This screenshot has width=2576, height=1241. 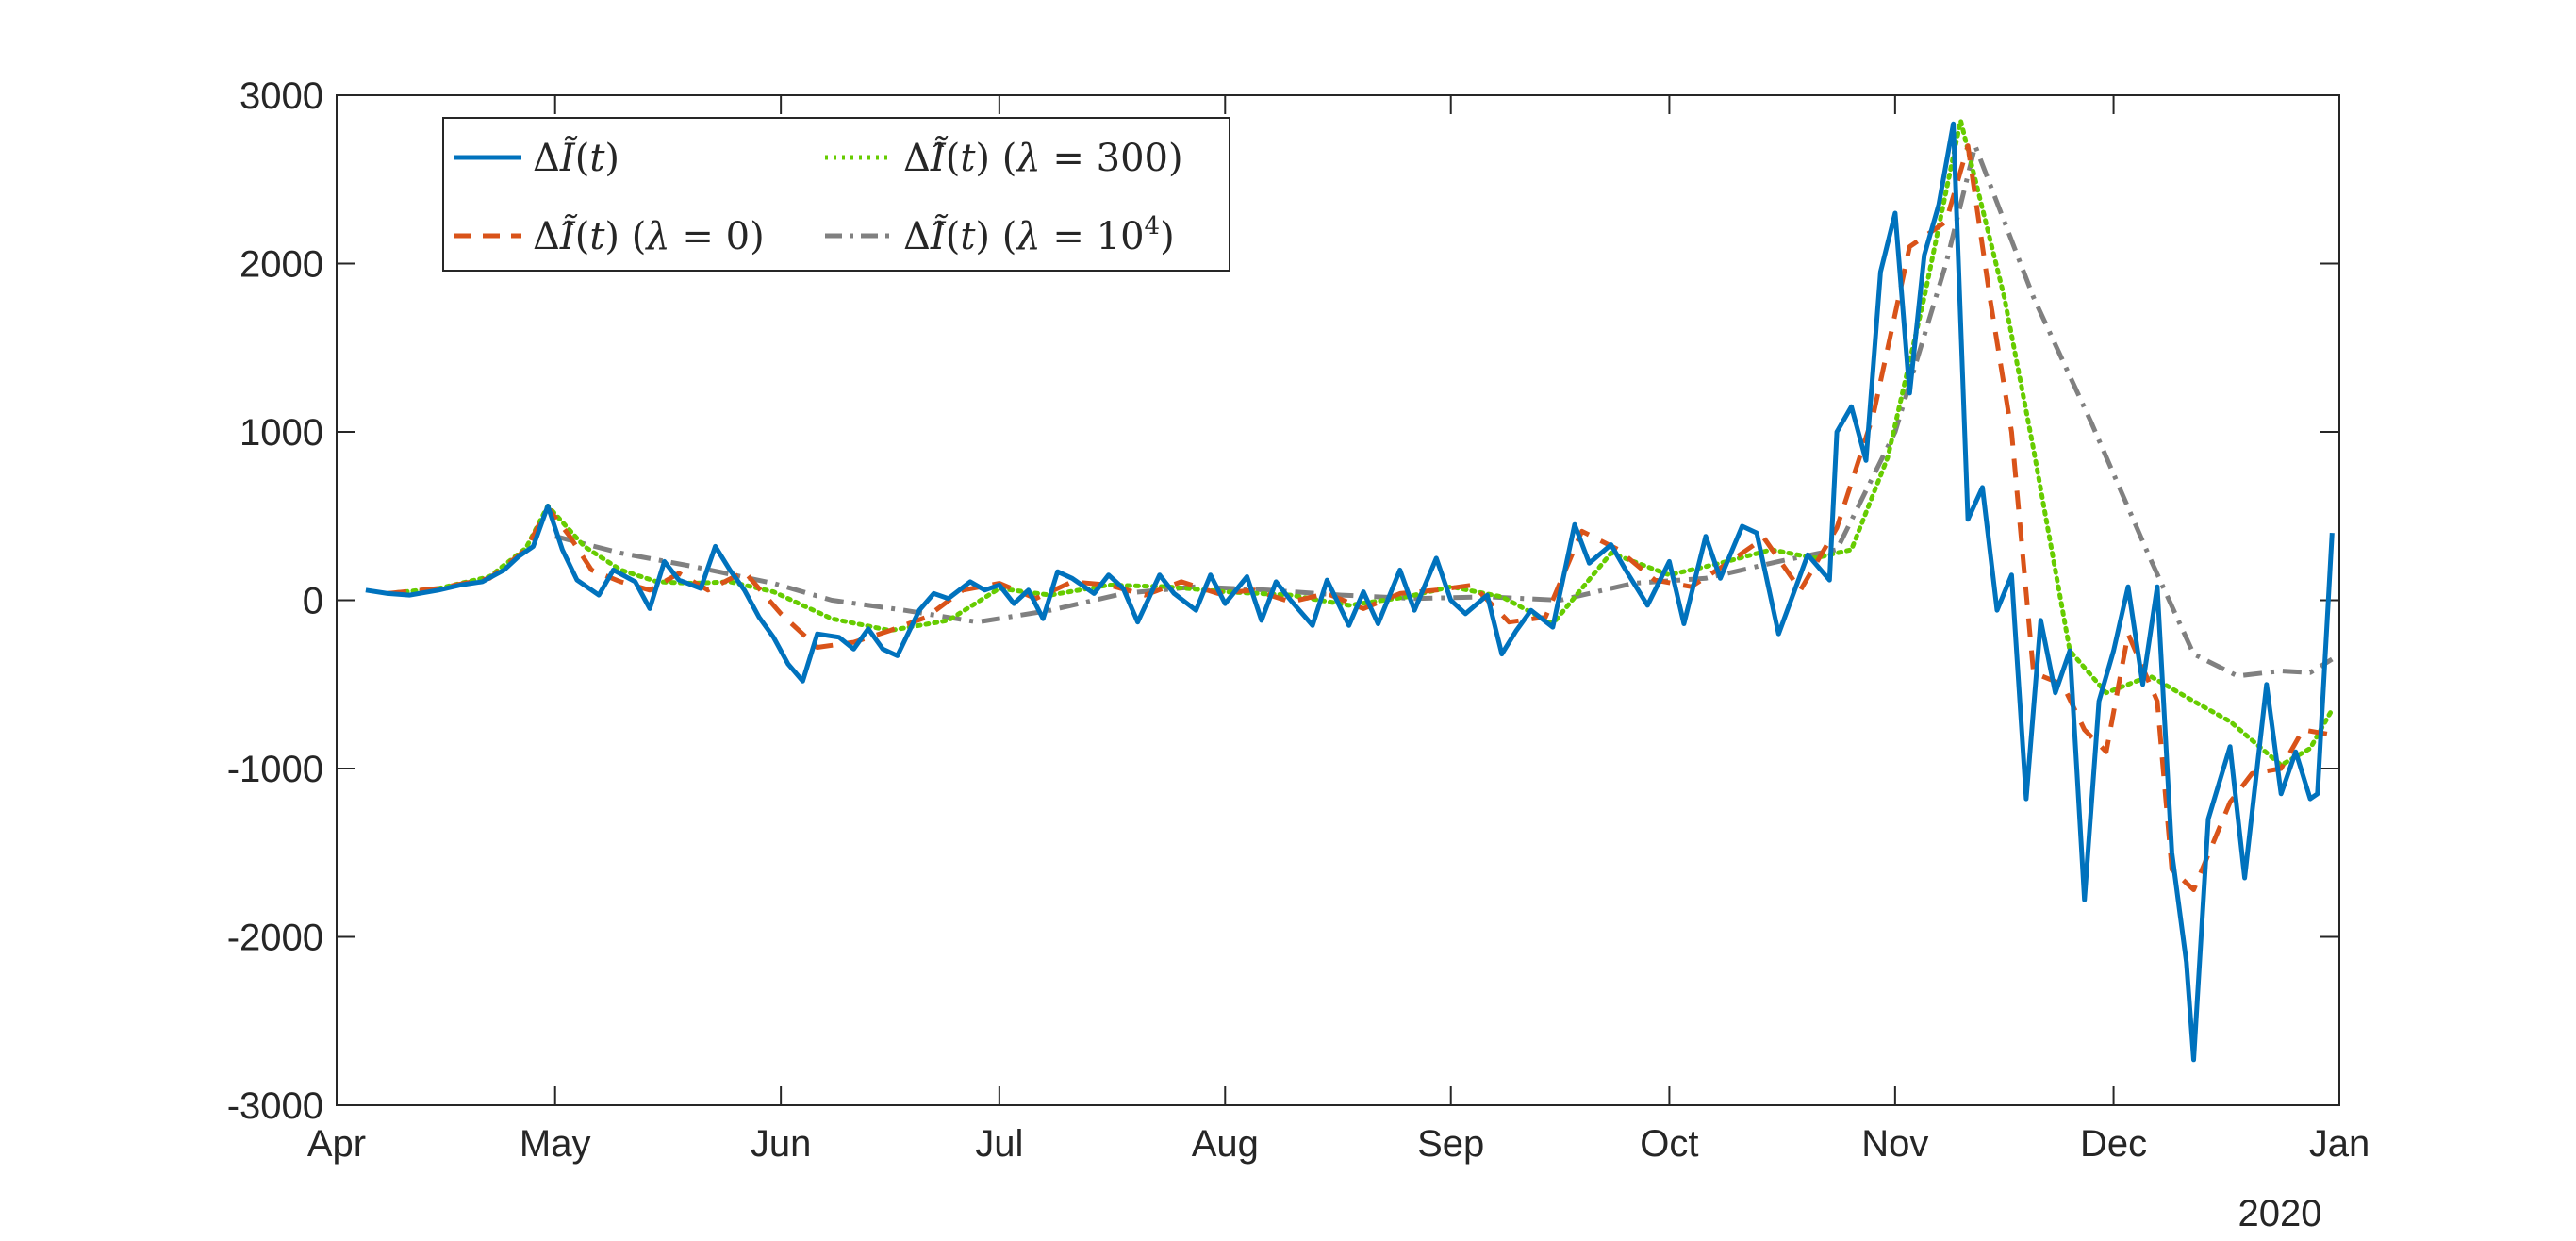 I want to click on legend-entry-lambda-300: ΔĨ̂(t) (λ = 300), so click(x=1004, y=158).